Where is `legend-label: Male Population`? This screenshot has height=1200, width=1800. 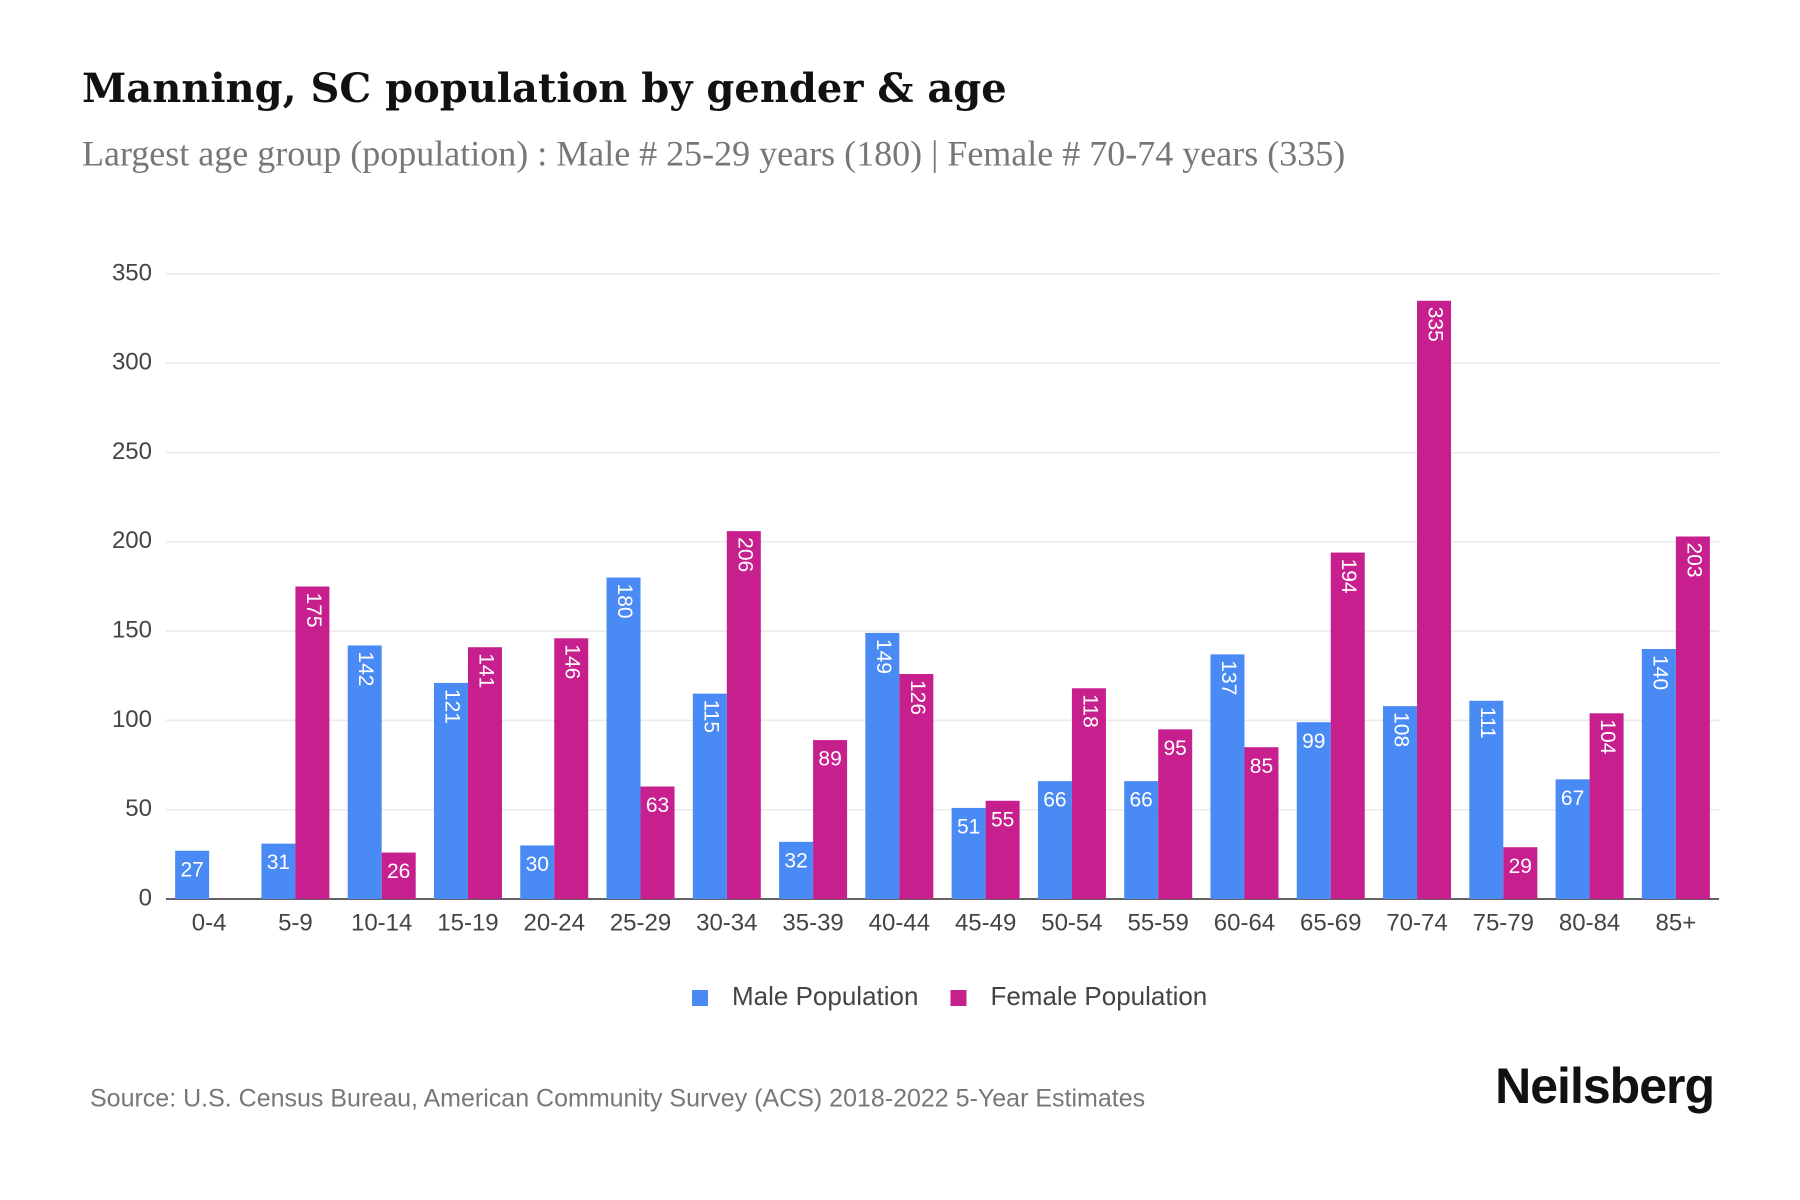 legend-label: Male Population is located at coordinates (825, 996).